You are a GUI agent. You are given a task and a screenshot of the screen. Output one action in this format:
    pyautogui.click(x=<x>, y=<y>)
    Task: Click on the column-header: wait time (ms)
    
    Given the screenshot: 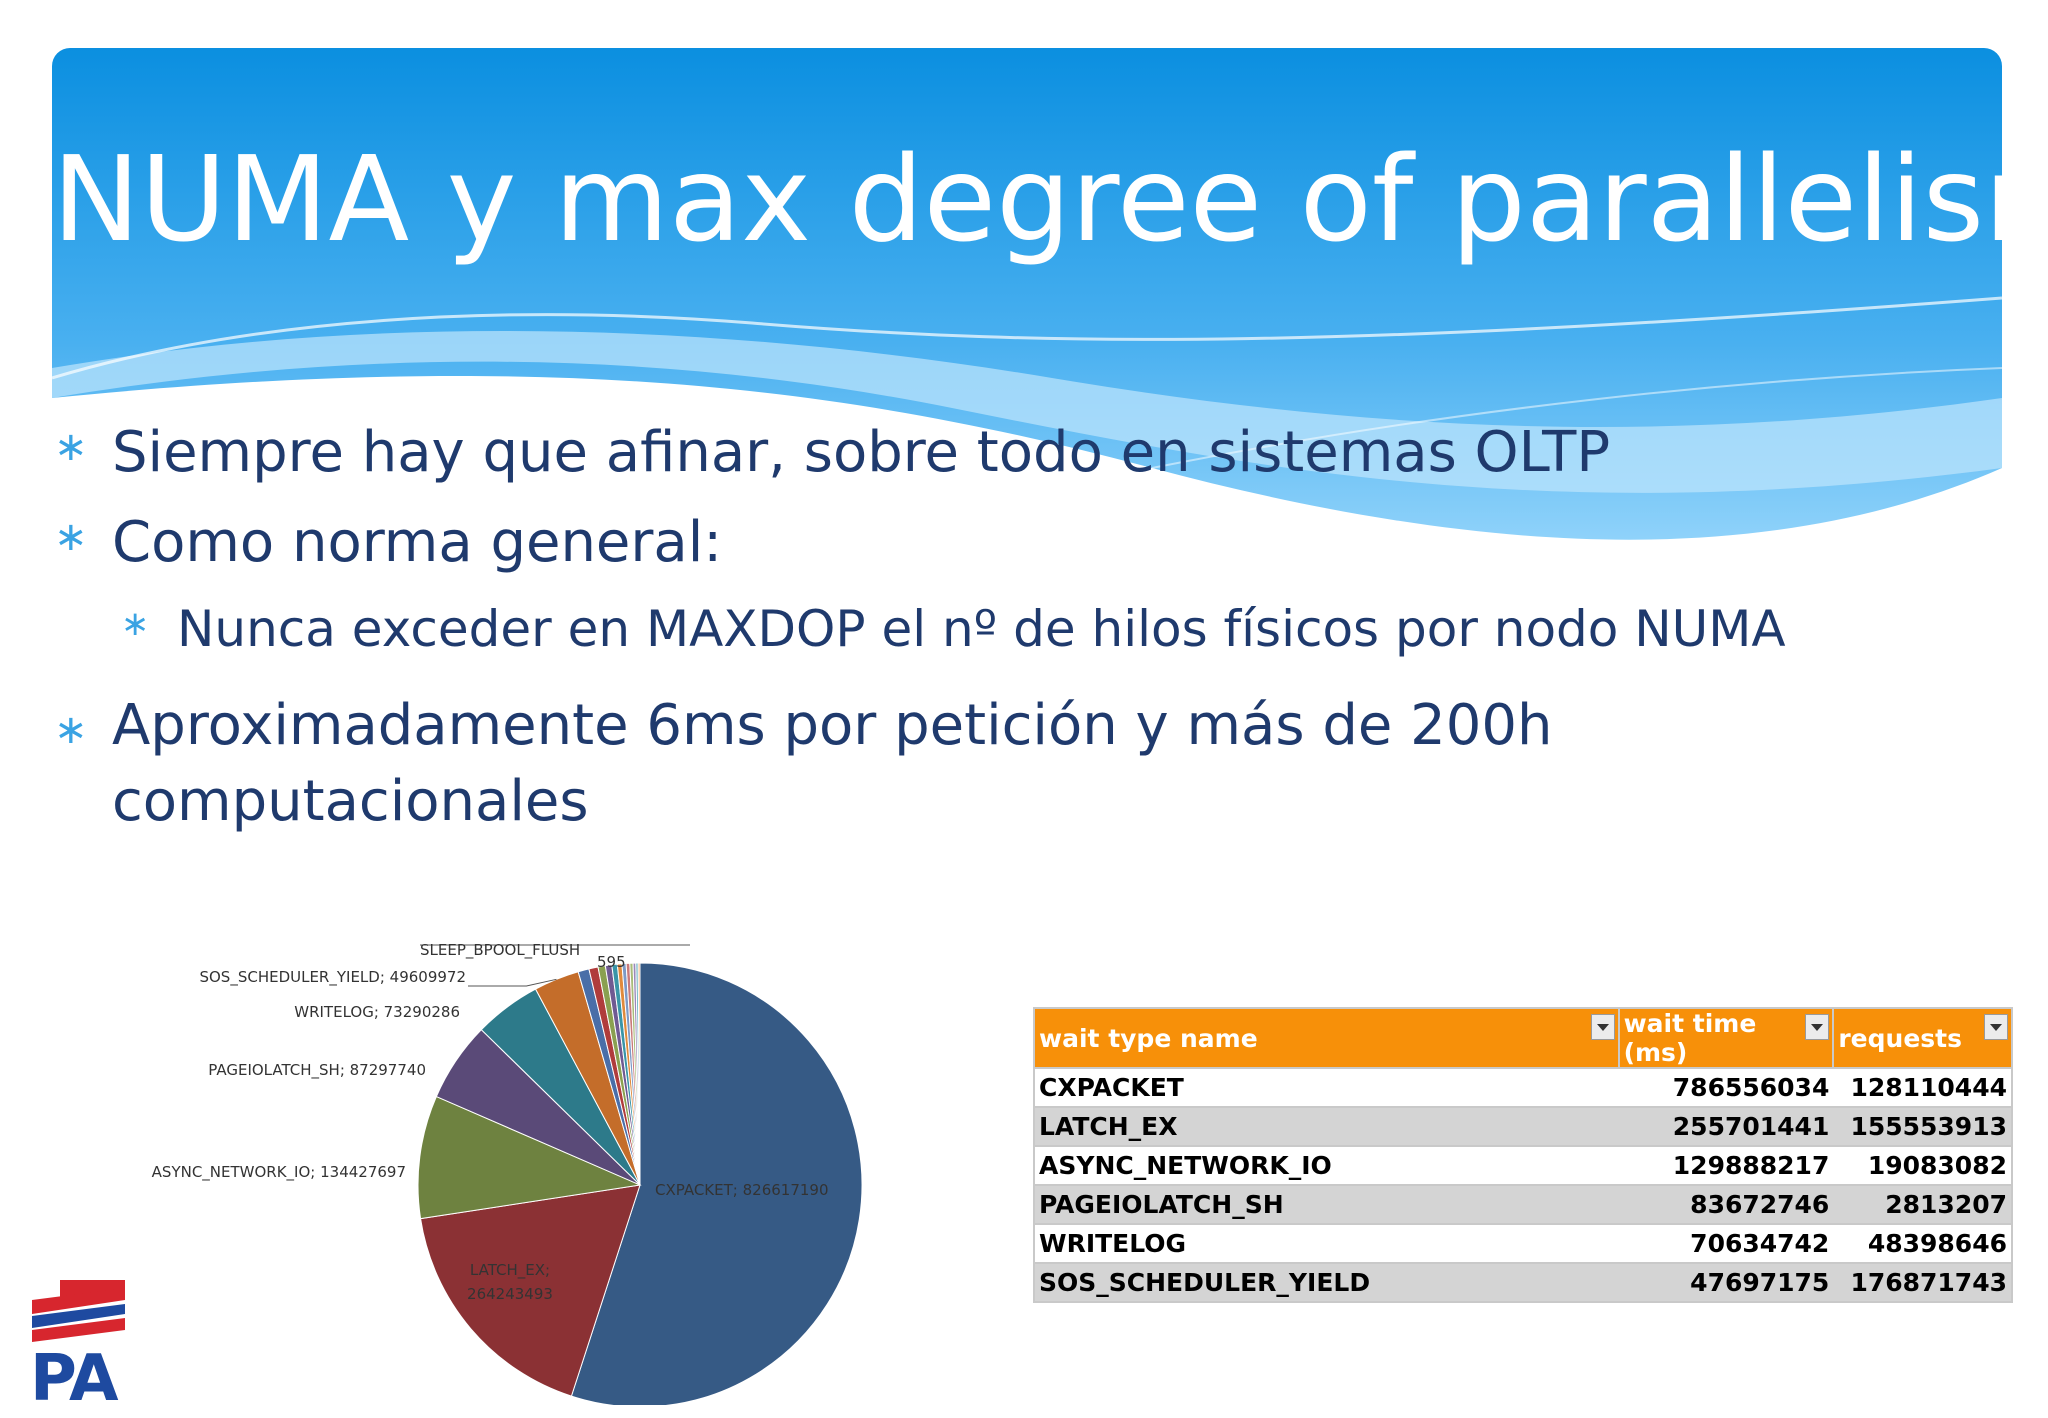 What is the action you would take?
    pyautogui.click(x=1726, y=1038)
    